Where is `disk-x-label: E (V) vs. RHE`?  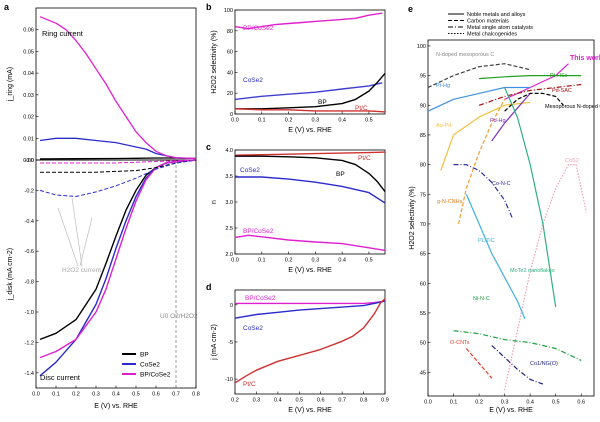
disk-x-label: E (V) vs. RHE is located at coordinates (116, 406).